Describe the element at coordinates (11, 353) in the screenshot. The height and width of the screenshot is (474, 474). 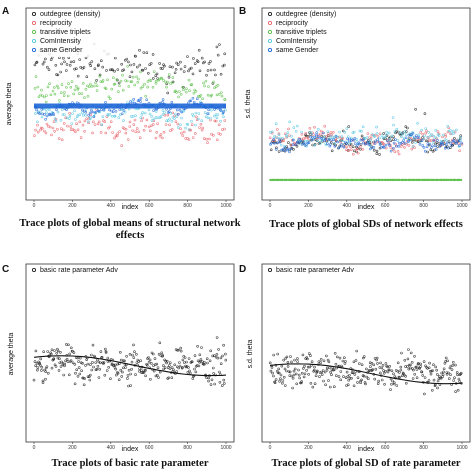
I see `panel-c-ylabel: average theta` at that location.